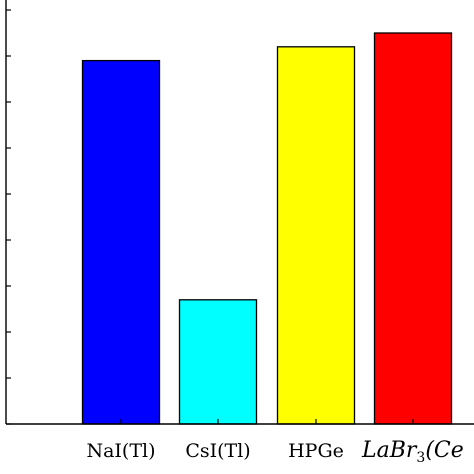 This screenshot has width=474, height=474. I want to click on x-tick-label: NaI(Tl), so click(120, 451).